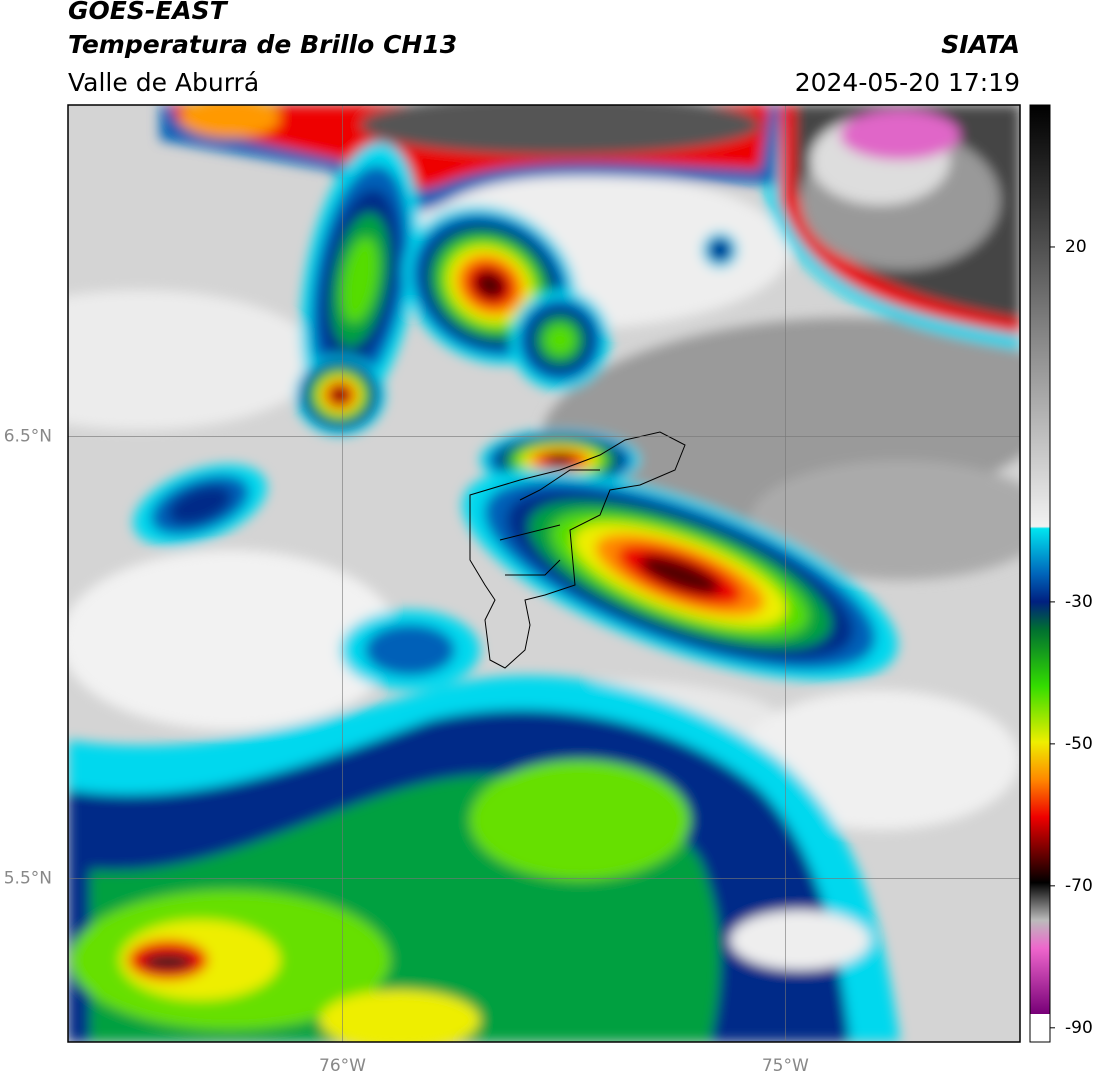 The height and width of the screenshot is (1082, 1094). What do you see at coordinates (1079, 886) in the screenshot?
I see `colorbar-tick-label: -70` at bounding box center [1079, 886].